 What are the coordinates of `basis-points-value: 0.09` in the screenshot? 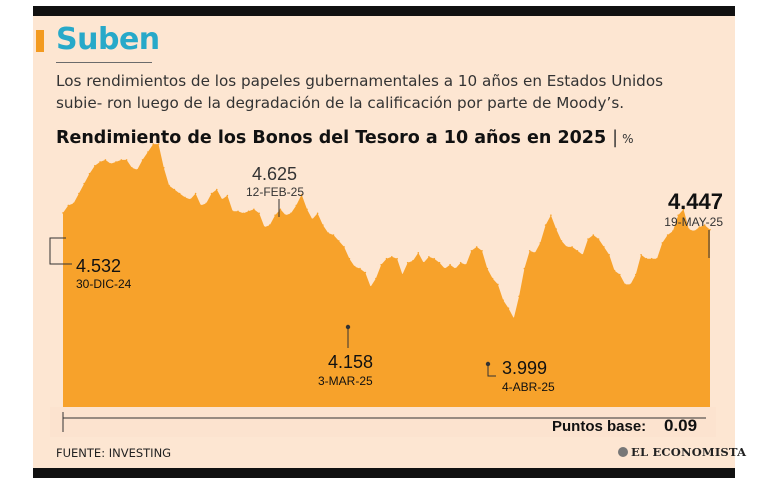 It's located at (680, 425).